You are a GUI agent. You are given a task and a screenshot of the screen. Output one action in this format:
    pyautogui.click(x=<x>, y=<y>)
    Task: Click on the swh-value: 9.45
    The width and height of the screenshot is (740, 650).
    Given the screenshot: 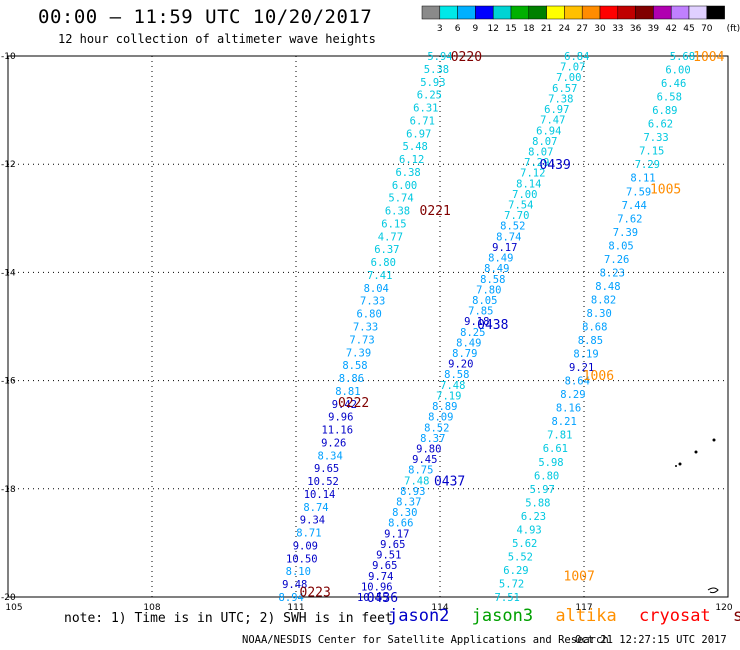 What is the action you would take?
    pyautogui.click(x=424, y=460)
    